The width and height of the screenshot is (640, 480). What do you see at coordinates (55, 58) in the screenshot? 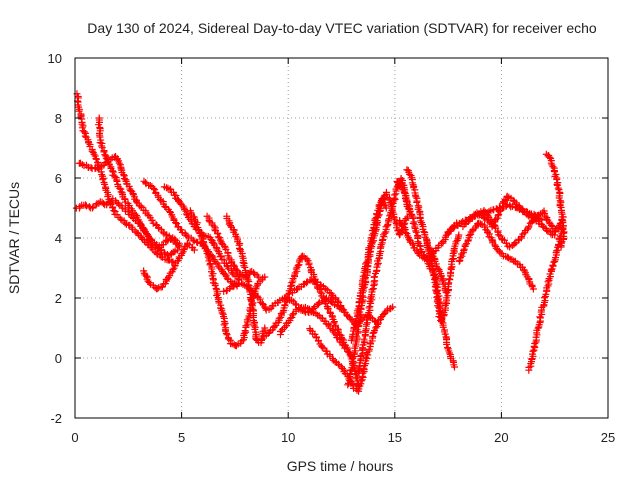
I see `y-tick-label: 10` at bounding box center [55, 58].